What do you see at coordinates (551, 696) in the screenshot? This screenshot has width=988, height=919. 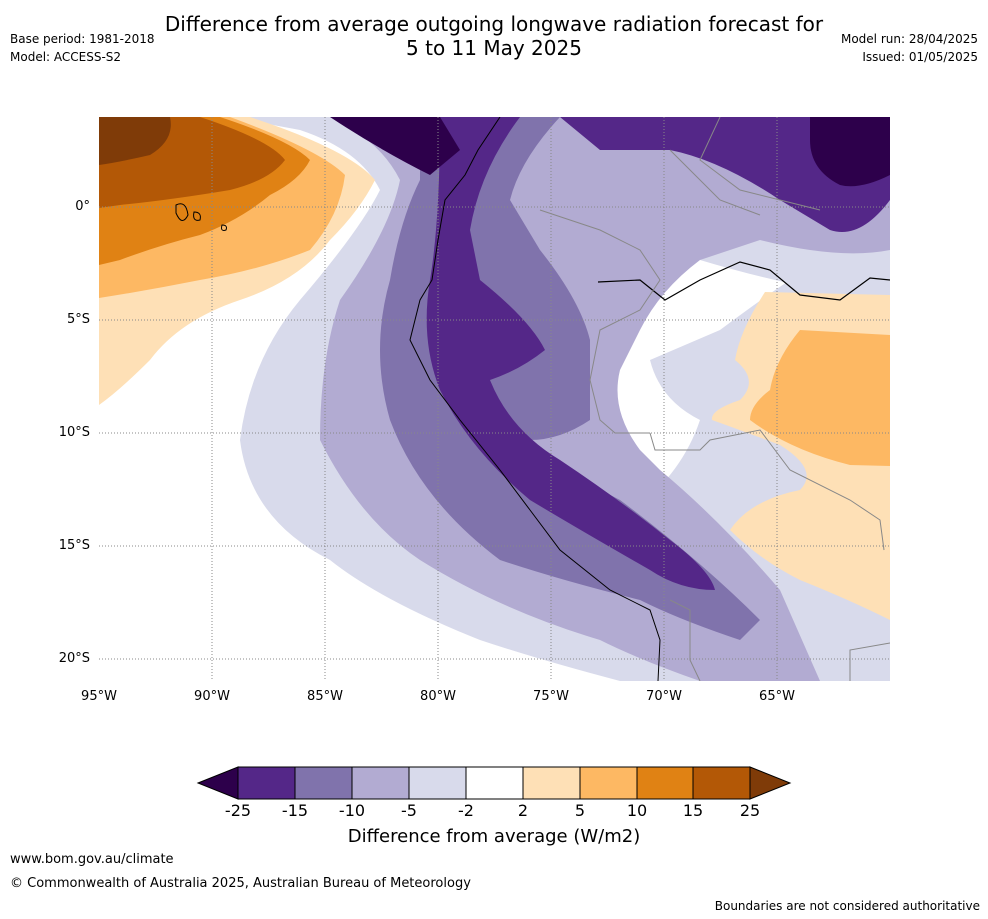 I see `lon-label: 75°W` at bounding box center [551, 696].